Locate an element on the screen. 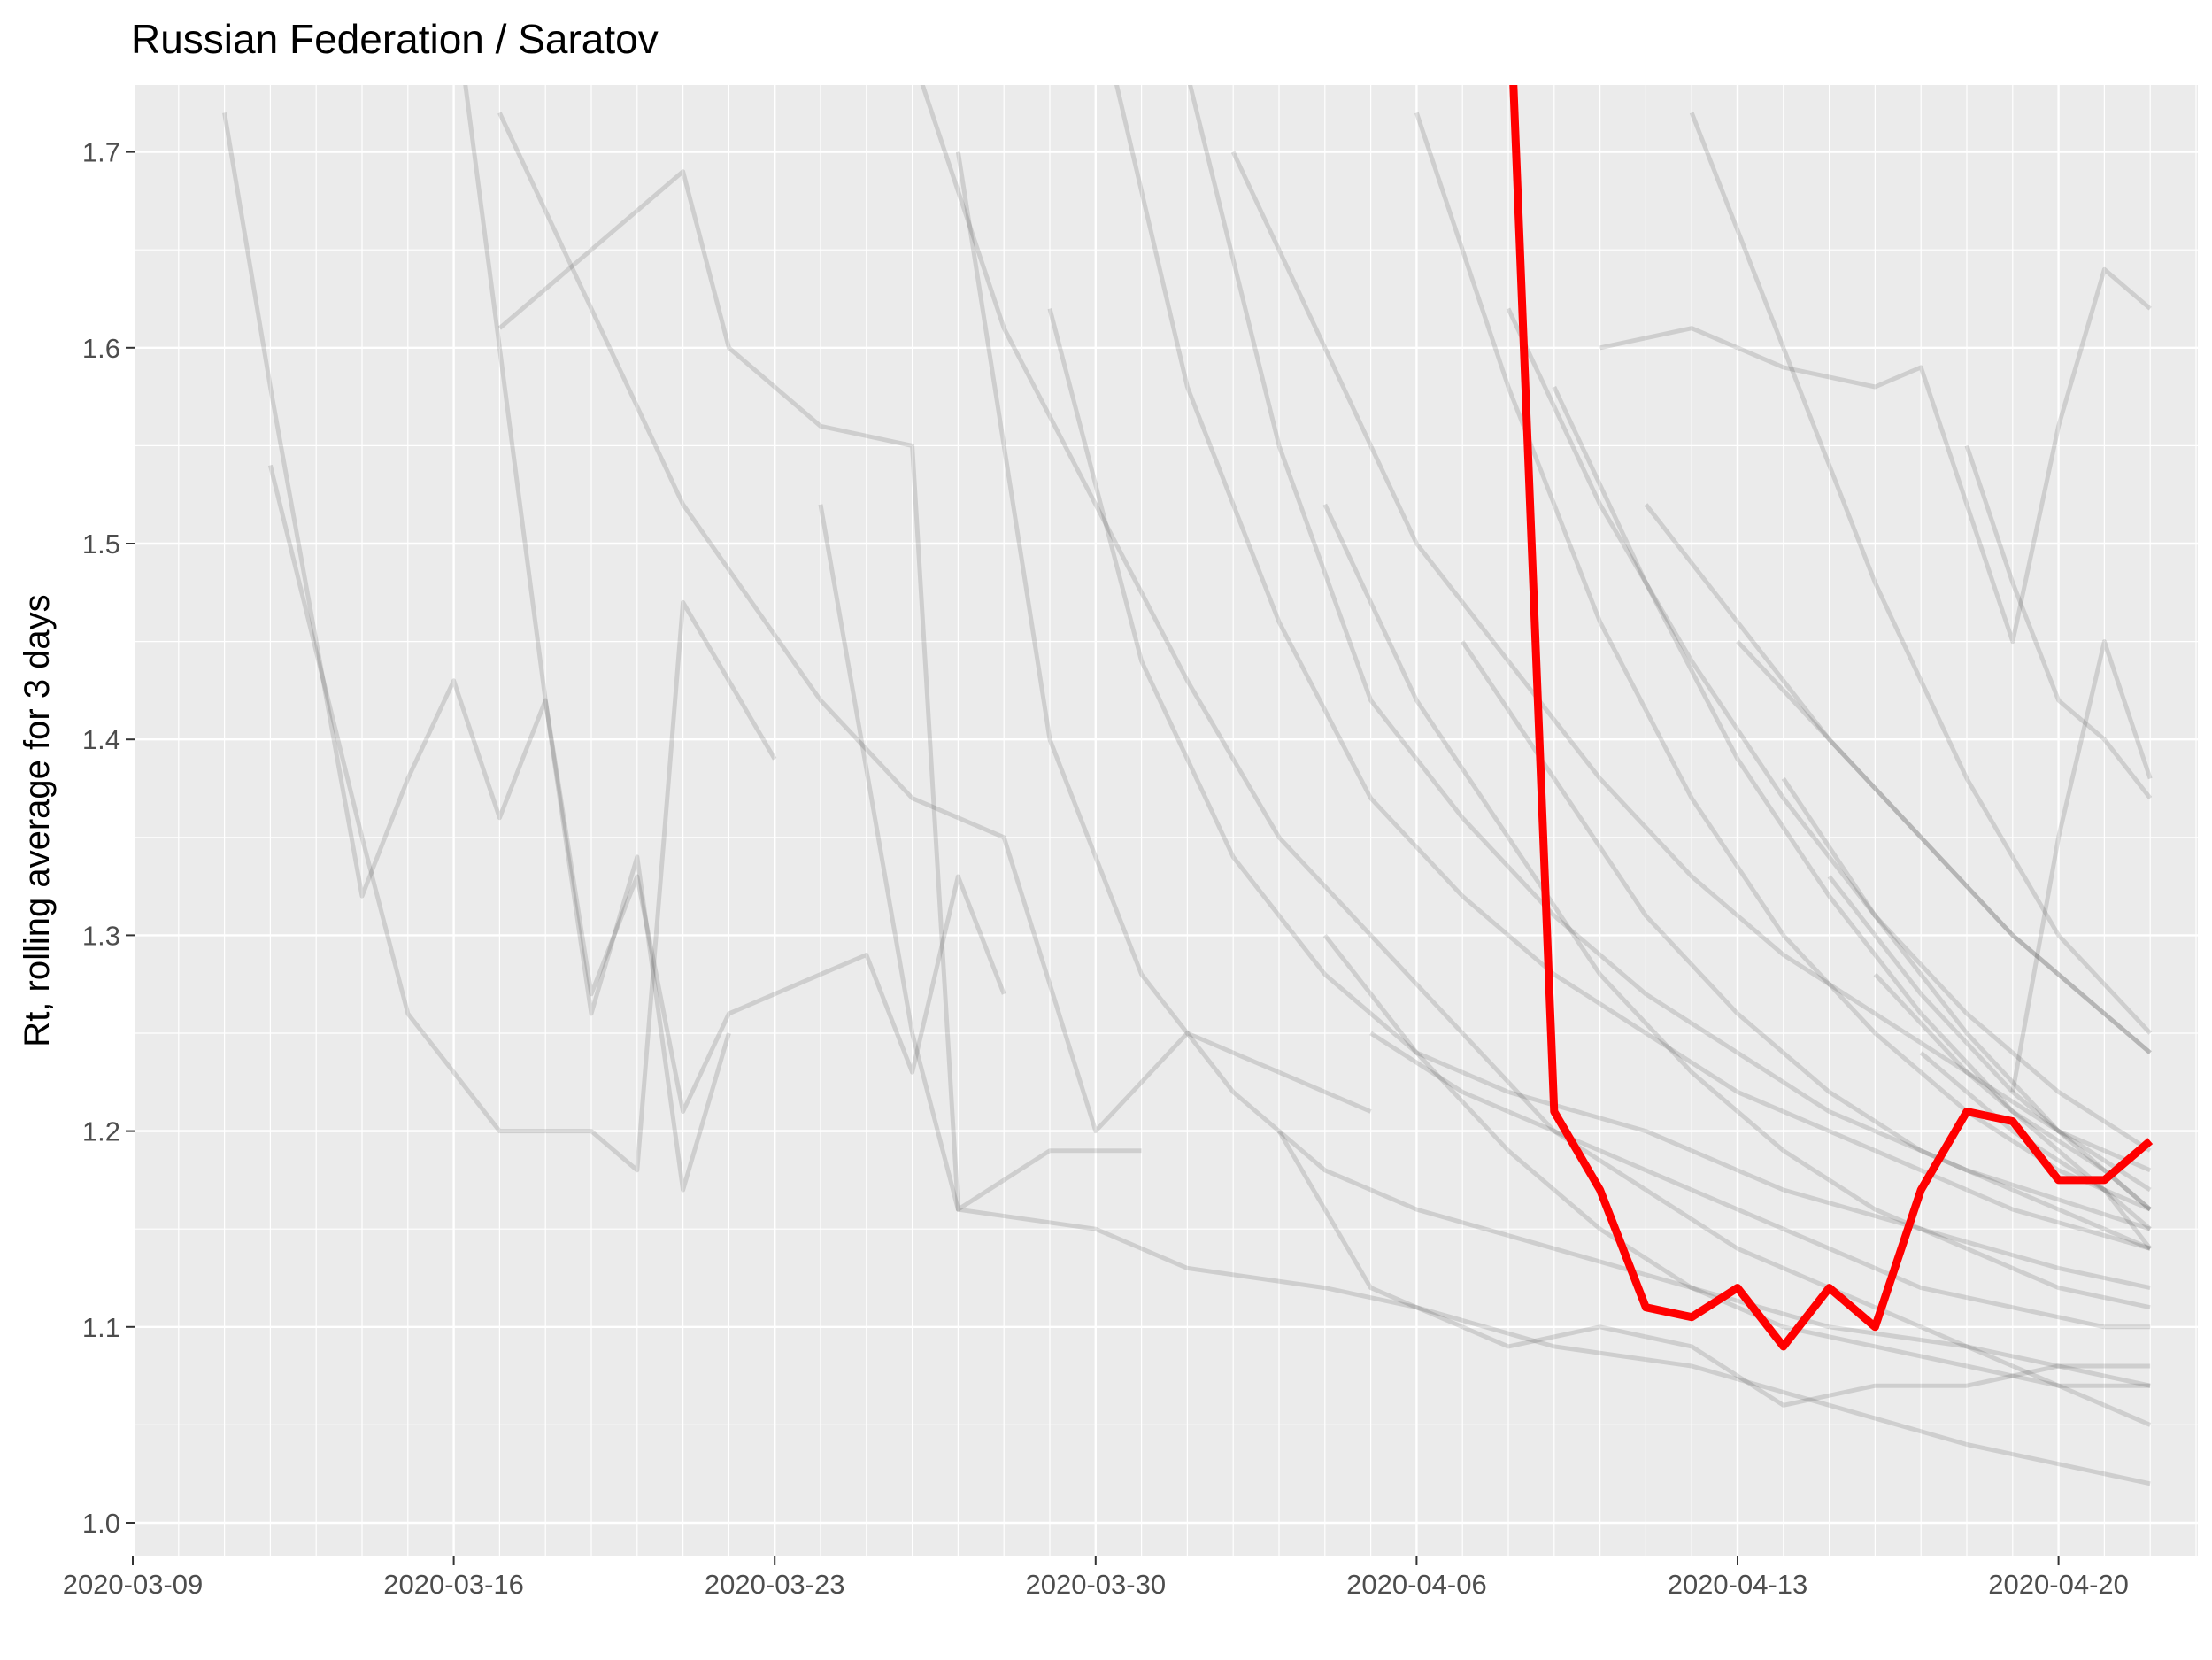 The height and width of the screenshot is (1660, 2212). y-tick-label: 1.6 is located at coordinates (101, 348).